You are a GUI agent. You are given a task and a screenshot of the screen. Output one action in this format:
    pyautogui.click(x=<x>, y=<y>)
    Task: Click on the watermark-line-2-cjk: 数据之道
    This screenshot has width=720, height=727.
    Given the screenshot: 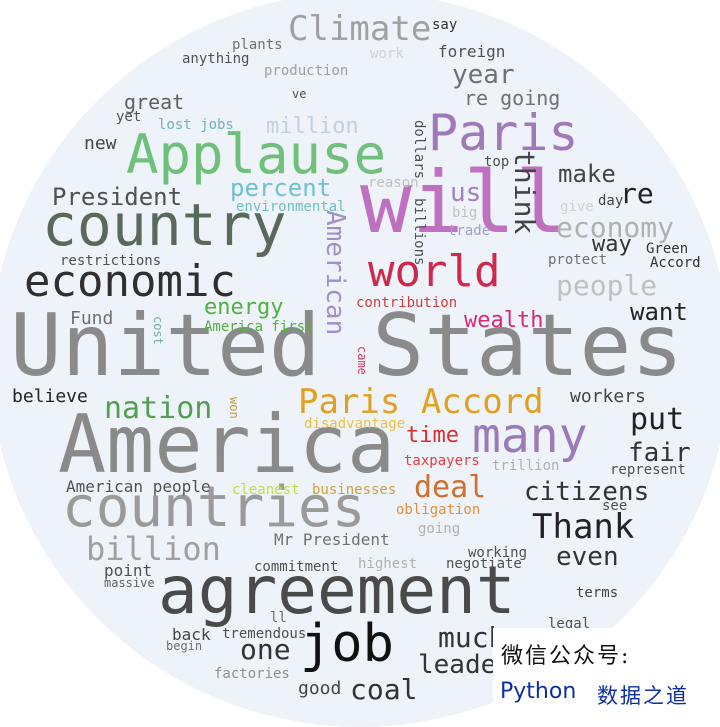 What is the action you would take?
    pyautogui.click(x=643, y=696)
    